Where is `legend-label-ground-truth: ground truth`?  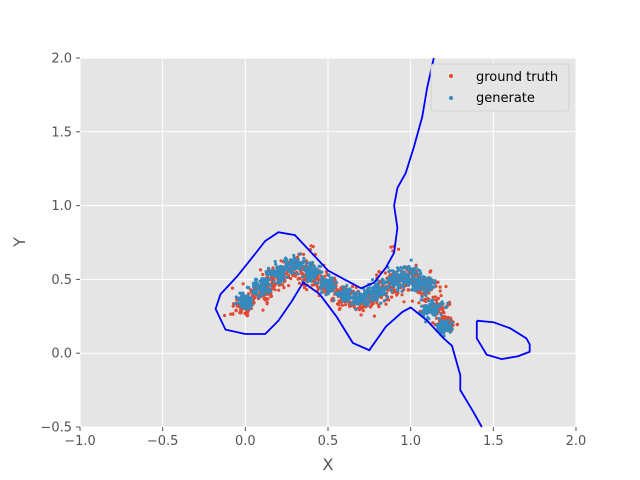
legend-label-ground-truth: ground truth is located at coordinates (517, 77).